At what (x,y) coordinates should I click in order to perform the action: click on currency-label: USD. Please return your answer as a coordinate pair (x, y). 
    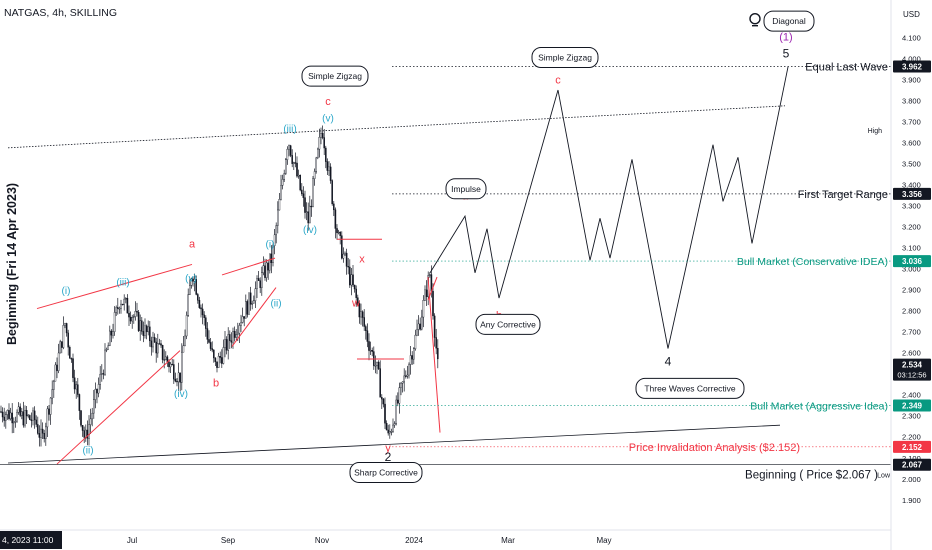
    Looking at the image, I should click on (911, 14).